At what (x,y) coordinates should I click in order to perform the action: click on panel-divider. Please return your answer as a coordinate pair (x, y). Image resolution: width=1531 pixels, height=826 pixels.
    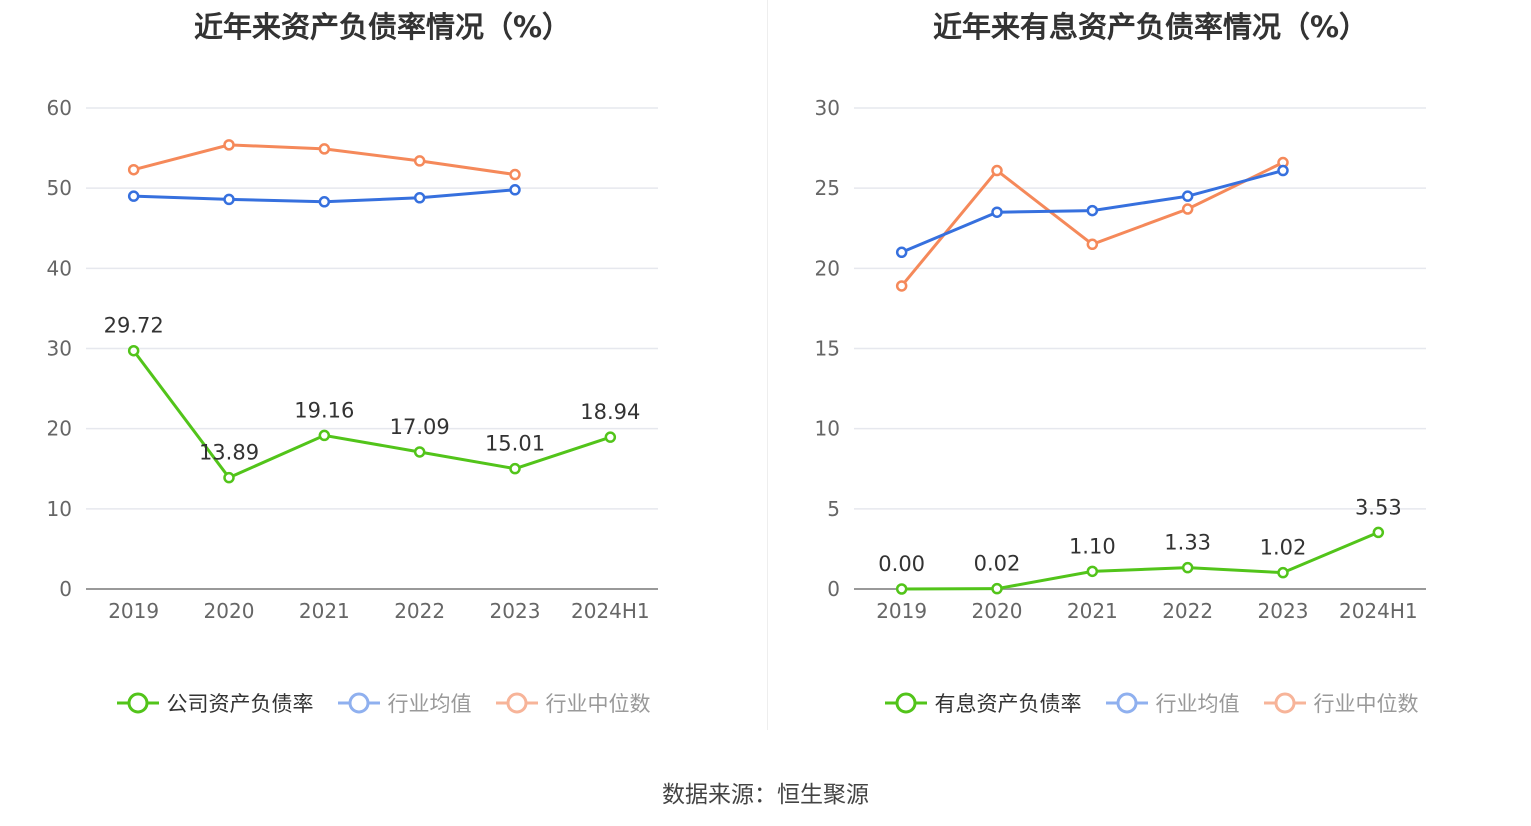
    Looking at the image, I should click on (767, 365).